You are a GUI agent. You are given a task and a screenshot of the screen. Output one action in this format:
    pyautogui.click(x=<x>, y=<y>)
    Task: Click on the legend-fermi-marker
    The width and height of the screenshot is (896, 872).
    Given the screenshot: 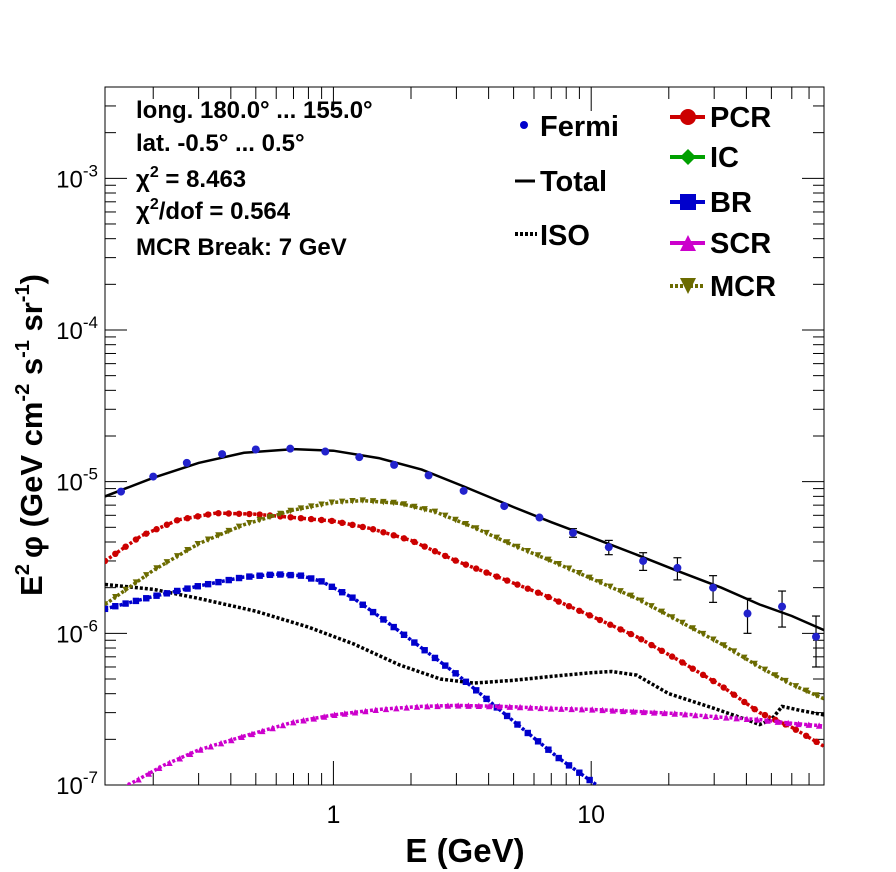 What is the action you would take?
    pyautogui.click(x=524, y=125)
    